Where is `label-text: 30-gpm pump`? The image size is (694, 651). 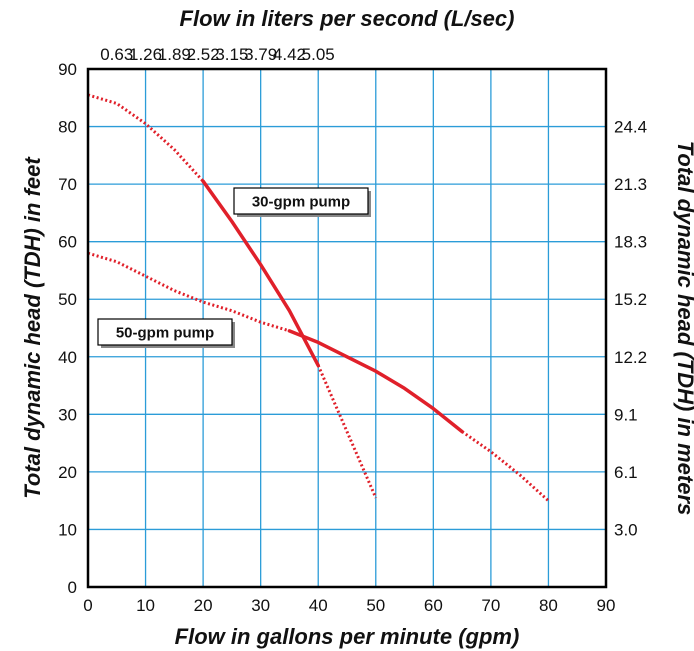 label-text: 30-gpm pump is located at coordinates (301, 202).